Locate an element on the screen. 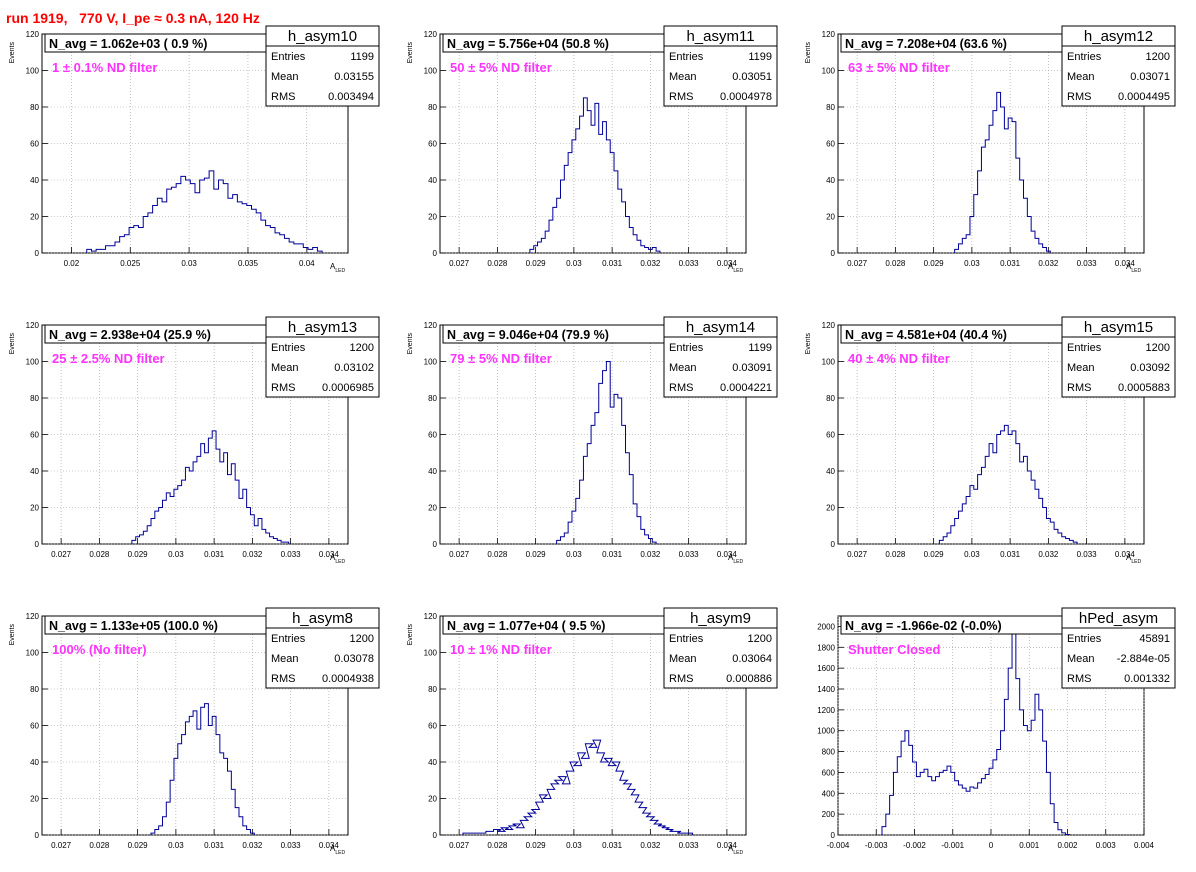 Image resolution: width=1196 pixels, height=872 pixels. stats-value: 0.0004978 is located at coordinates (746, 97).